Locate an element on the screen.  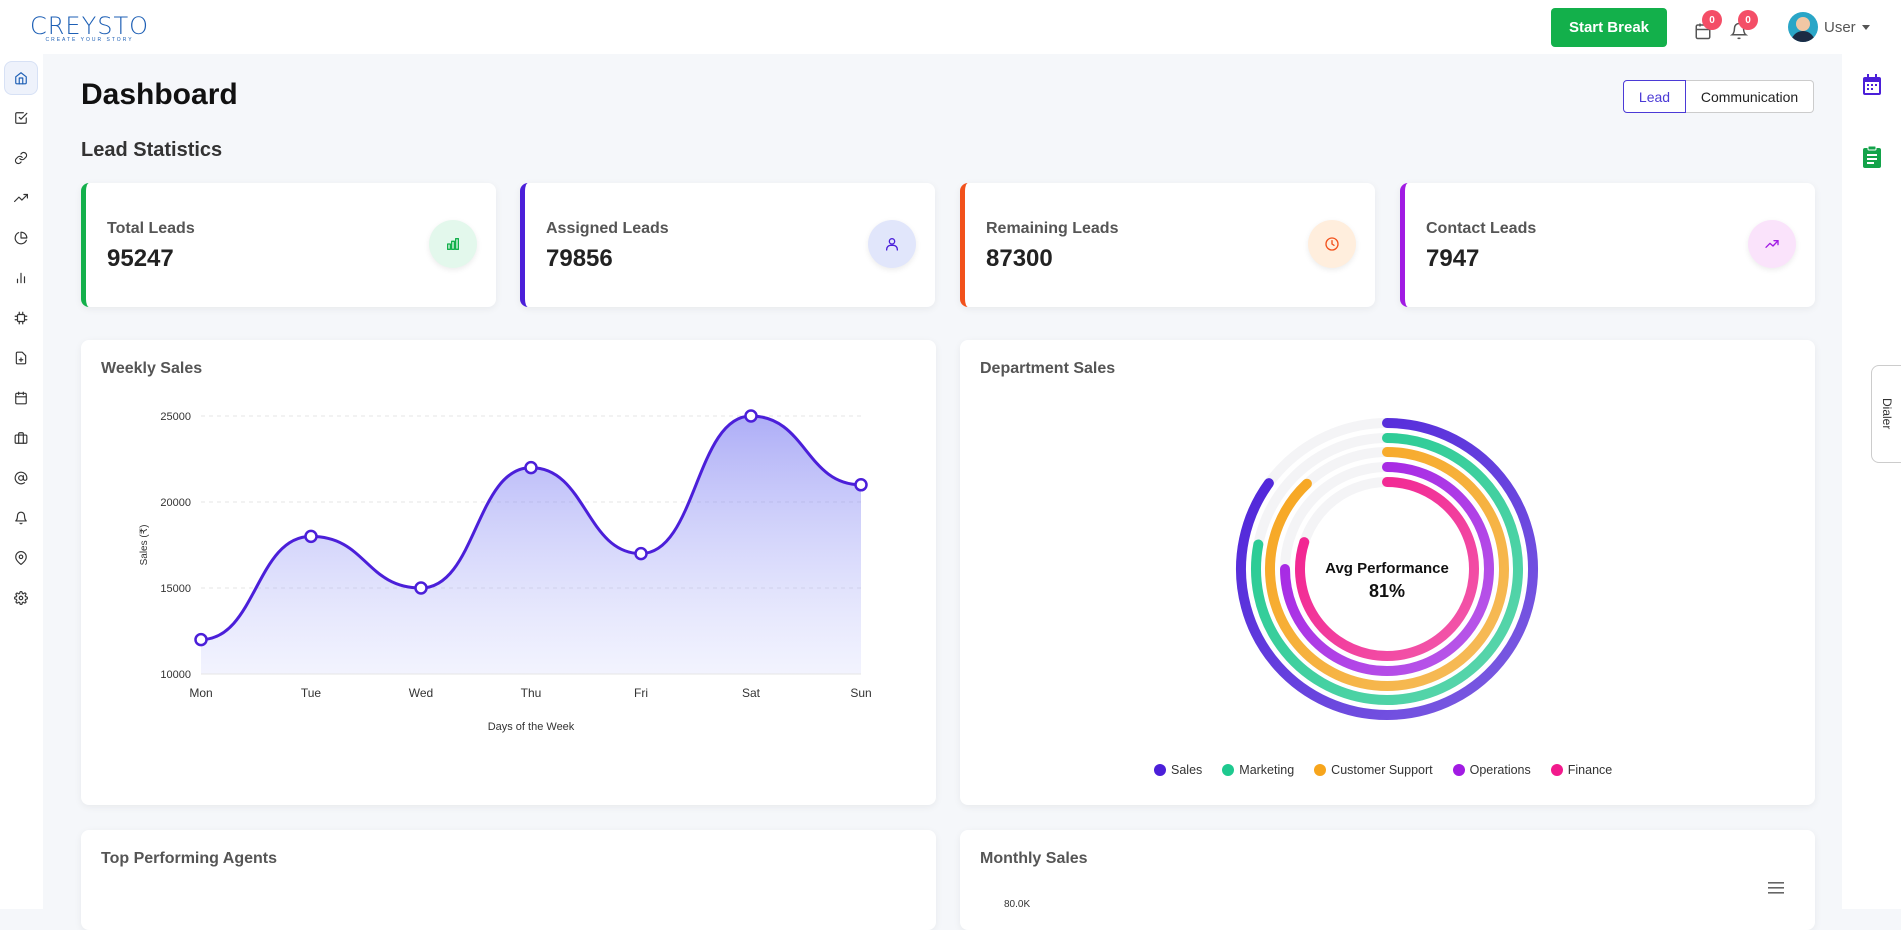
sidebar-item-bell is located at coordinates (21, 518).